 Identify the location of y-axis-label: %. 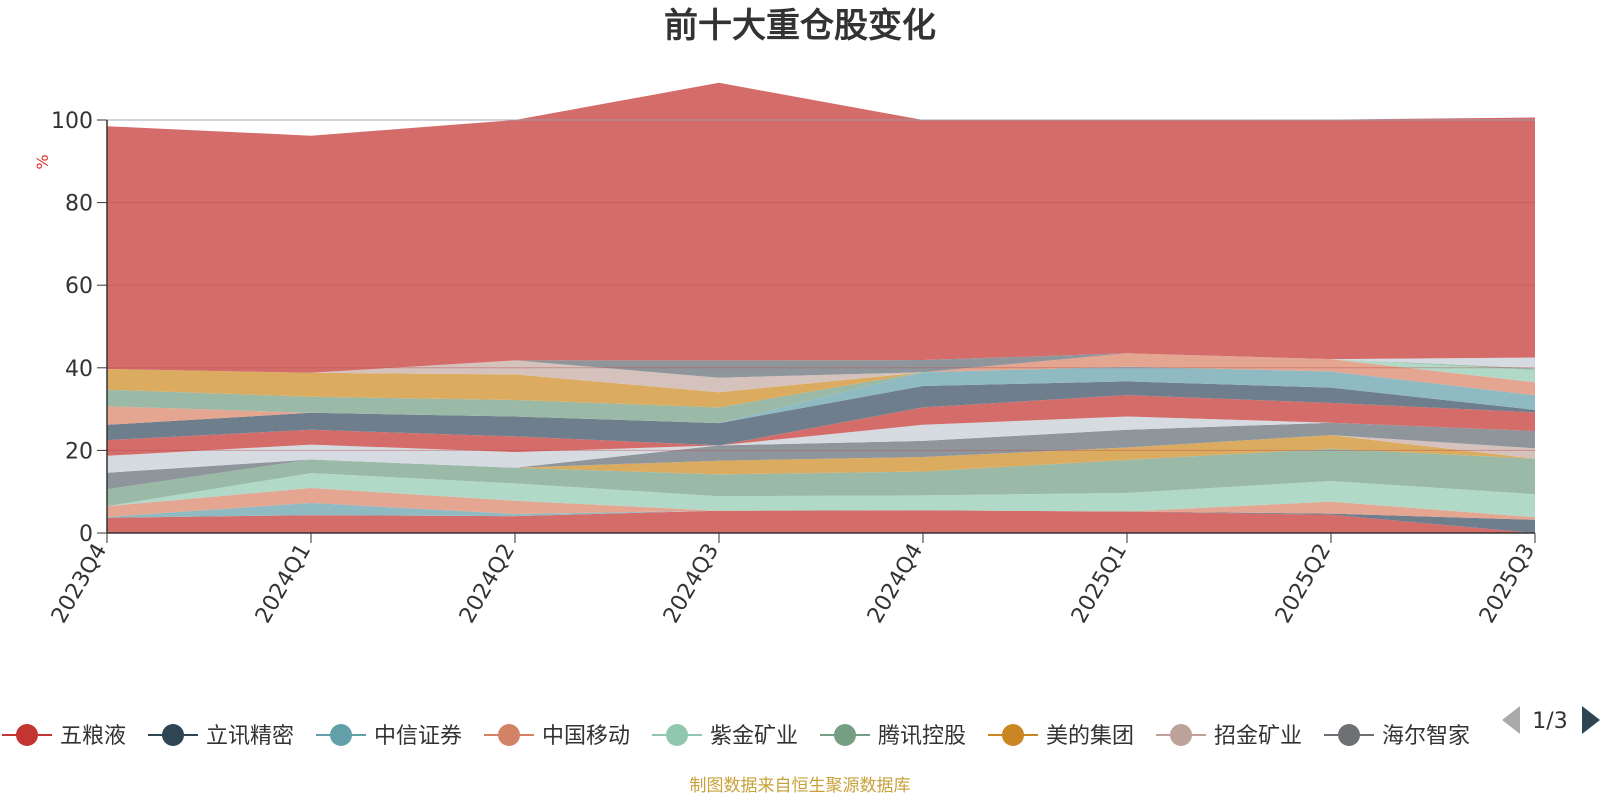
(42, 161).